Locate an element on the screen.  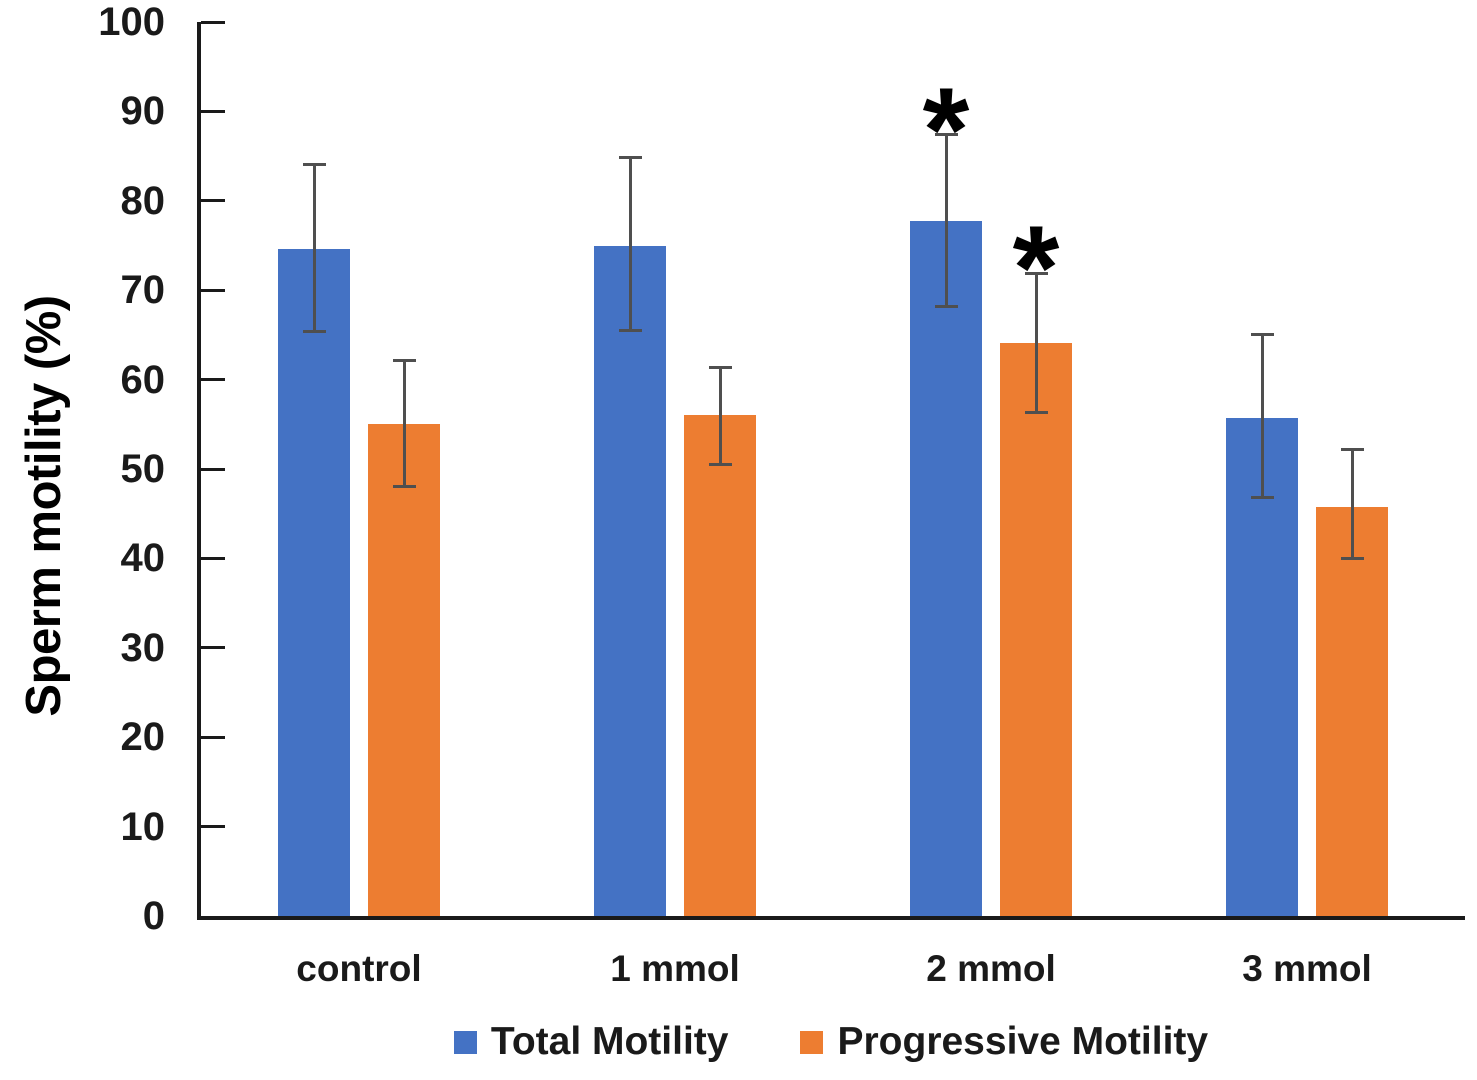
y-tick-label-80: 80 is located at coordinates (143, 200).